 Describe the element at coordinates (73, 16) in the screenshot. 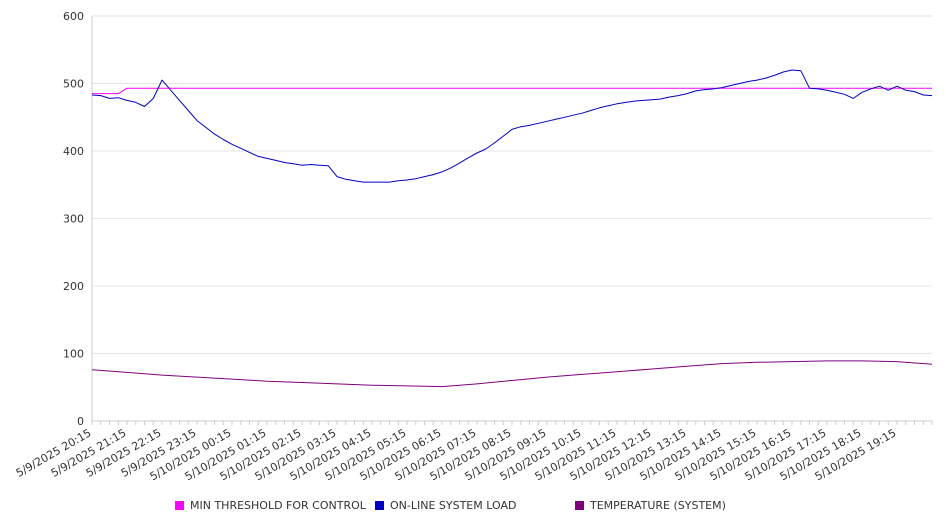

I see `y-tick-label: 600` at that location.